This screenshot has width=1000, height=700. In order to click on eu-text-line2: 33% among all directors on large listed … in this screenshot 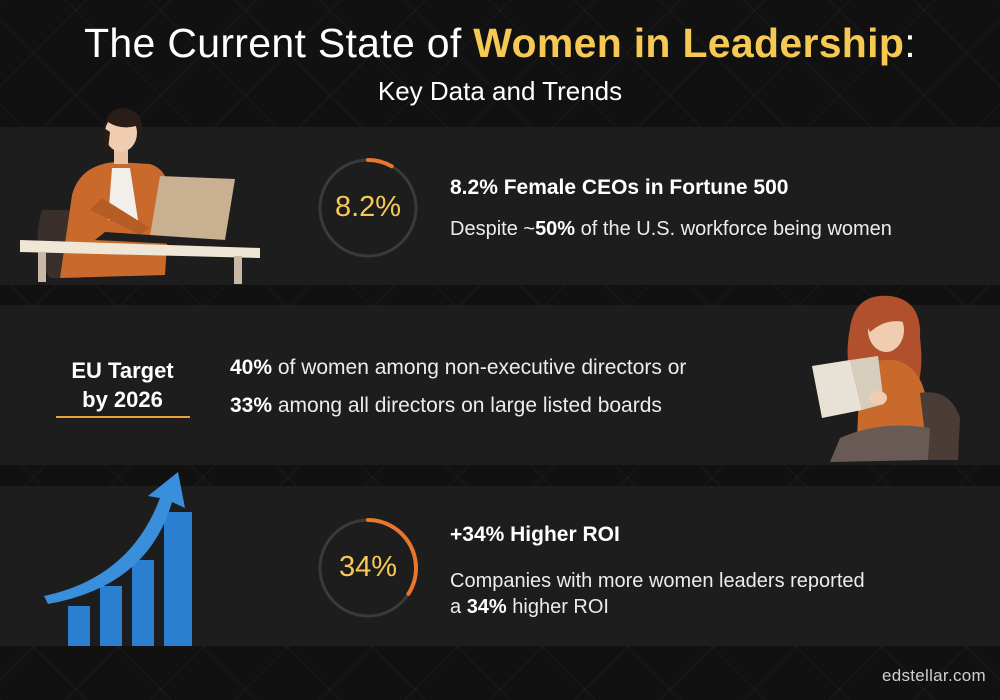, I will do `click(446, 406)`.